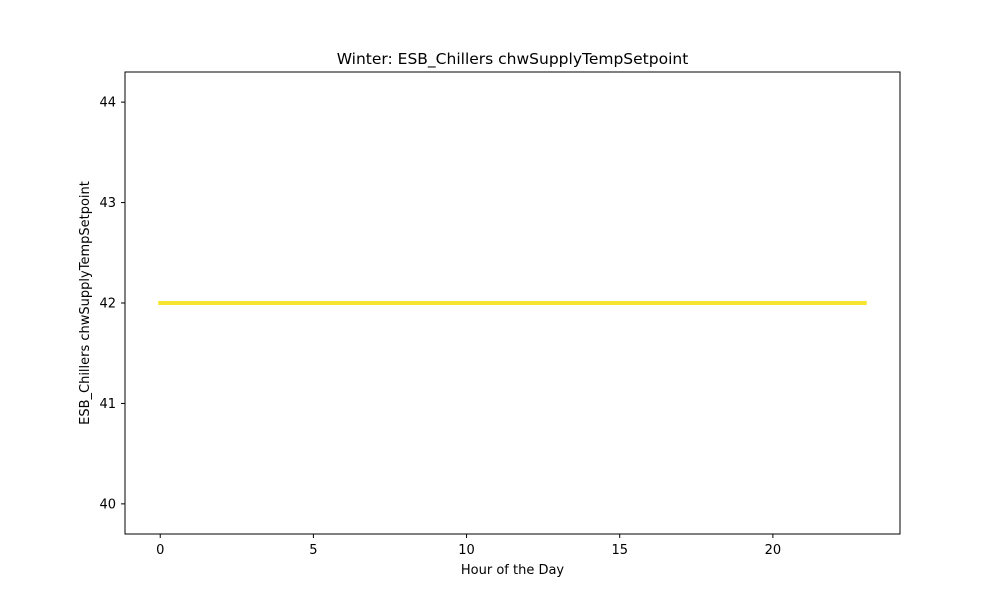  Describe the element at coordinates (160, 550) in the screenshot. I see `x-tick-label: 0` at that location.